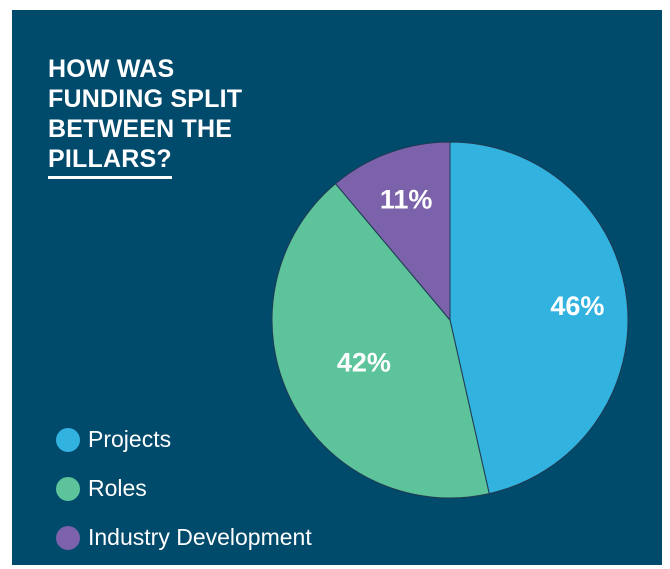 The image size is (670, 569). Describe the element at coordinates (577, 306) in the screenshot. I see `pie-label-projects: 46%` at that location.